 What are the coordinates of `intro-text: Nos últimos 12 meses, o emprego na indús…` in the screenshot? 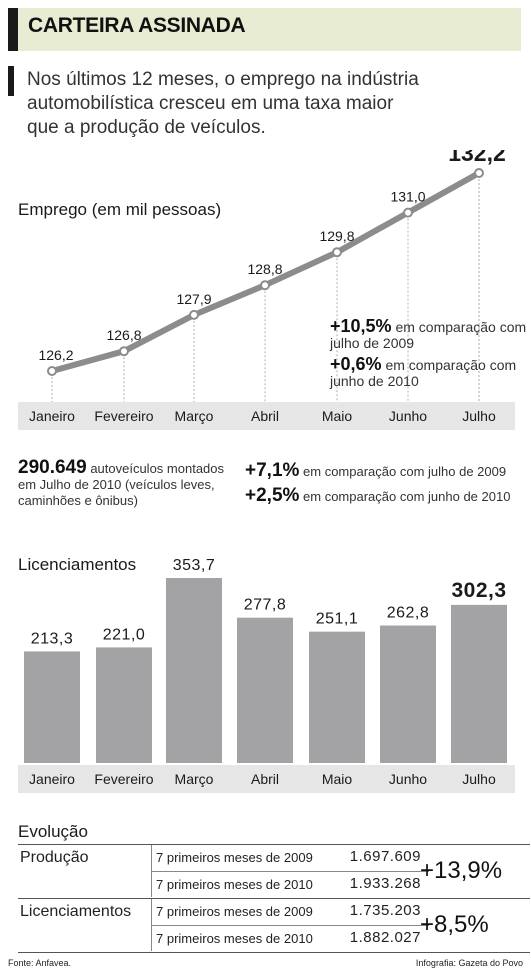 It's located at (223, 103).